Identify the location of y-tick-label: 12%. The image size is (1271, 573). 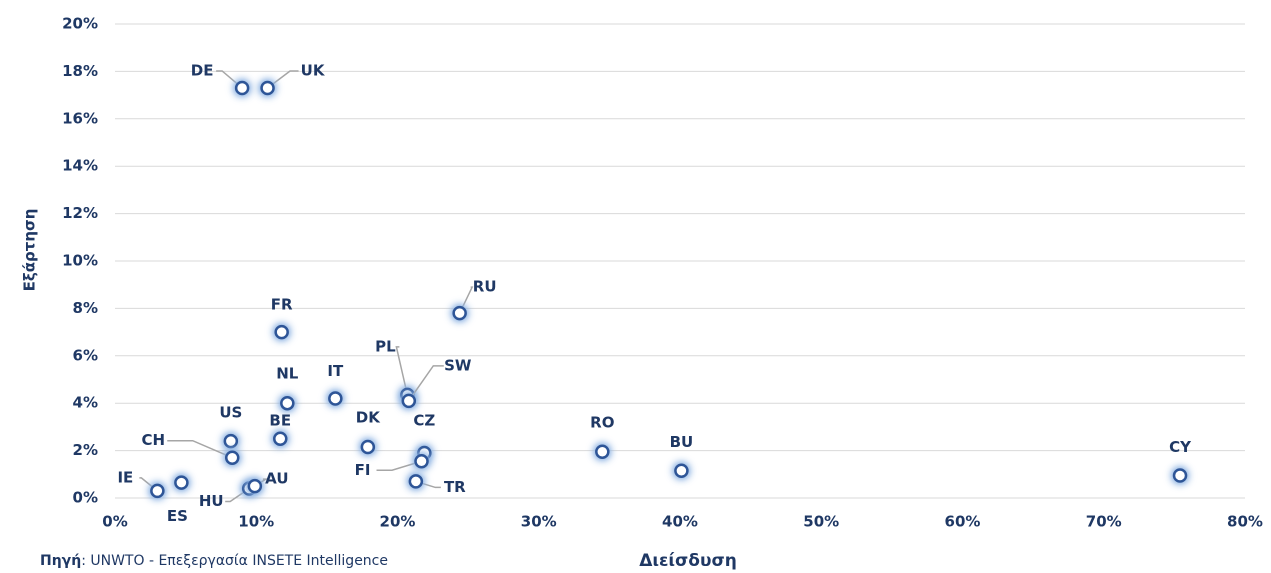
(80, 213).